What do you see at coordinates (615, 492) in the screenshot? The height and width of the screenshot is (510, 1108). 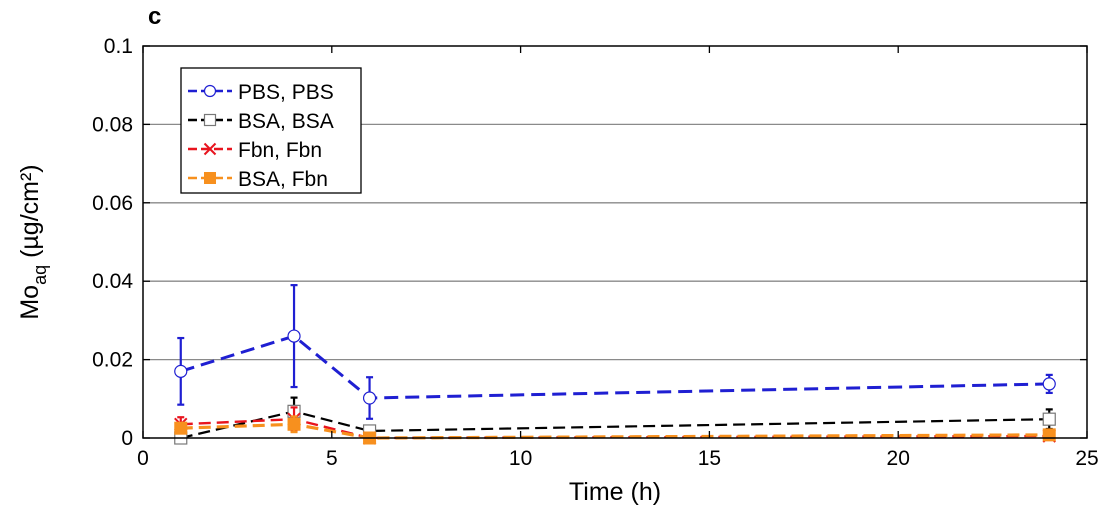 I see `x-axis-label: Time (h)` at bounding box center [615, 492].